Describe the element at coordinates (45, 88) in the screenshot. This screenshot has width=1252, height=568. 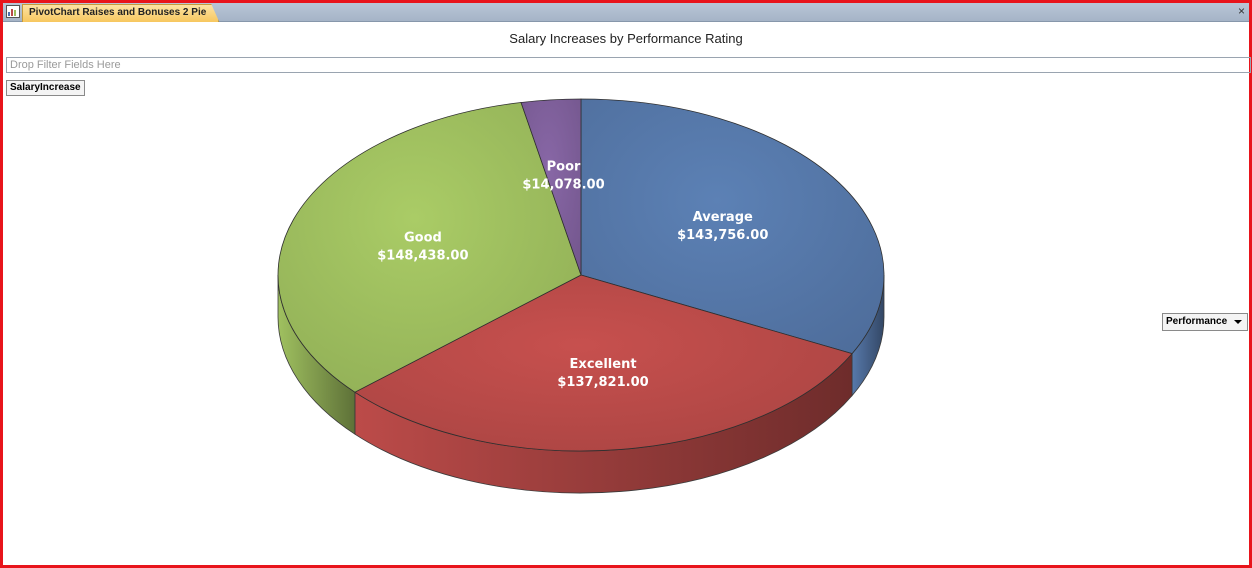
I see `data-field-button: SalaryIncrease` at that location.